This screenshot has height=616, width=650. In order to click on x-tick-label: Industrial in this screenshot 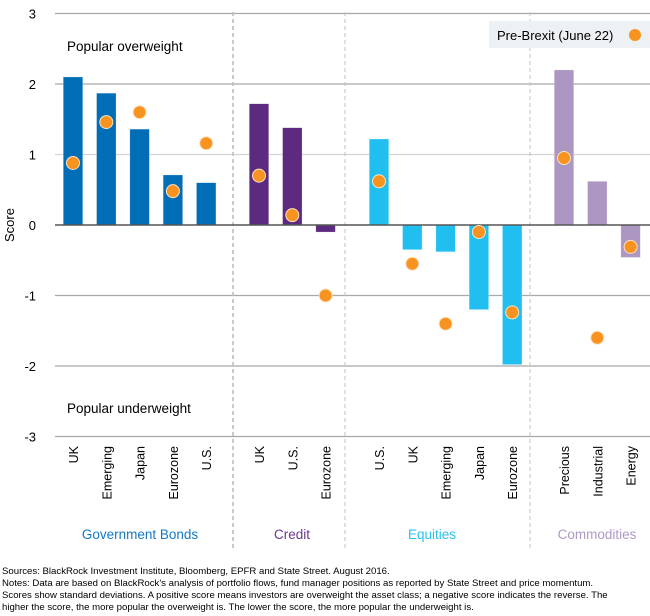, I will do `click(598, 471)`.